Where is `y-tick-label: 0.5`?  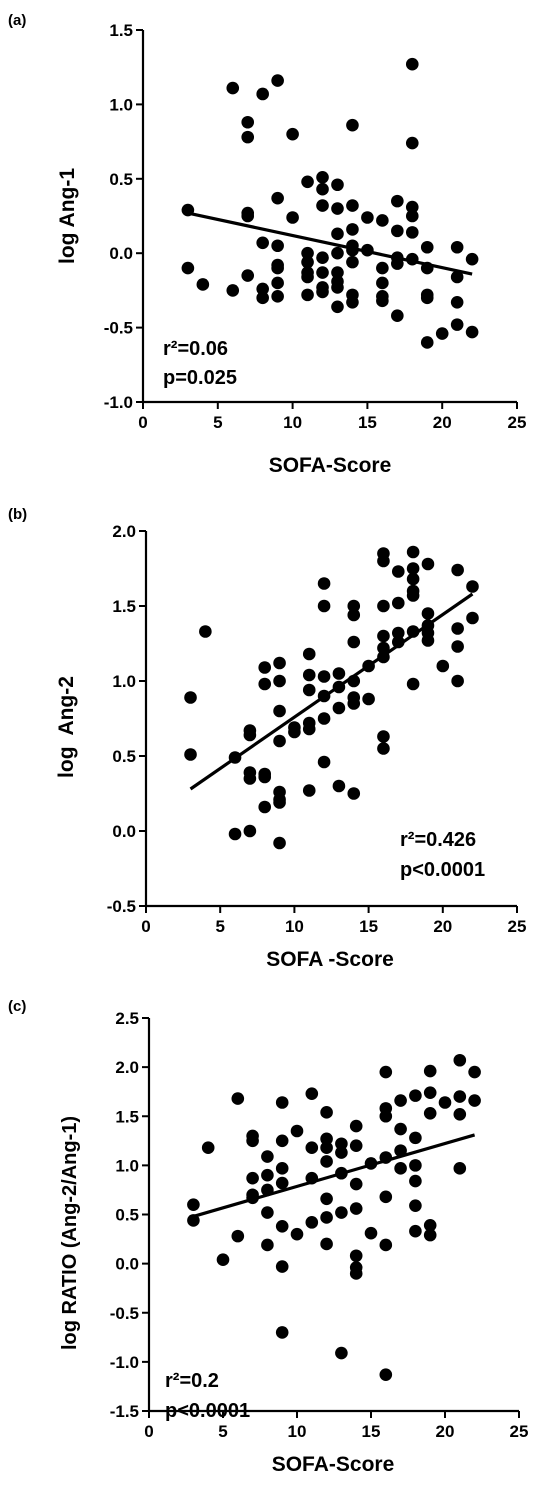 y-tick-label: 0.5 is located at coordinates (127, 1215).